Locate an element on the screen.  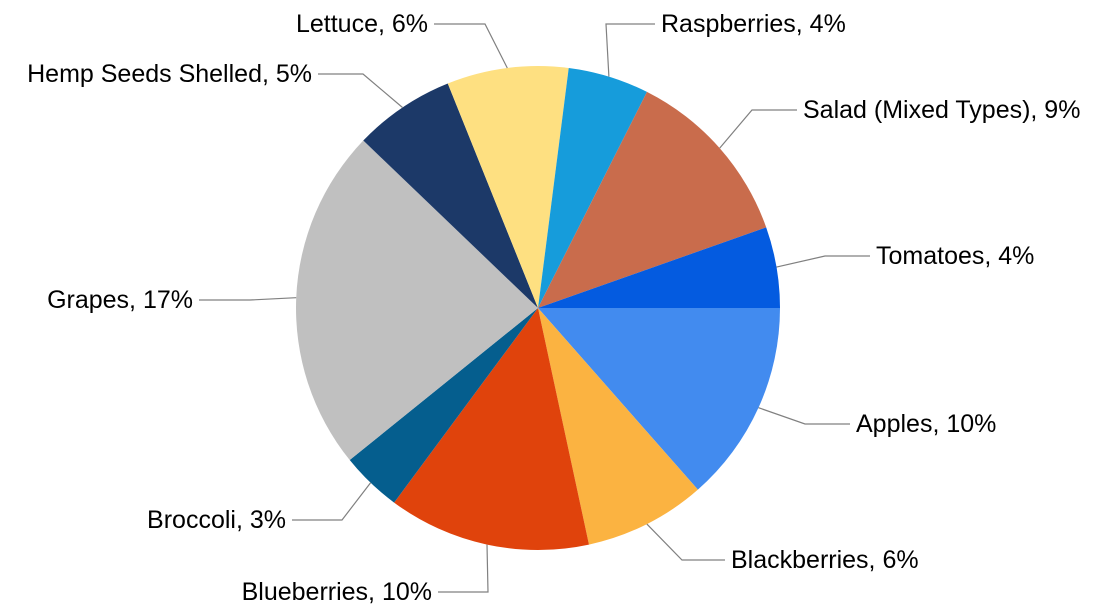
slice-hemp-seeds-shelled is located at coordinates (450, 195).